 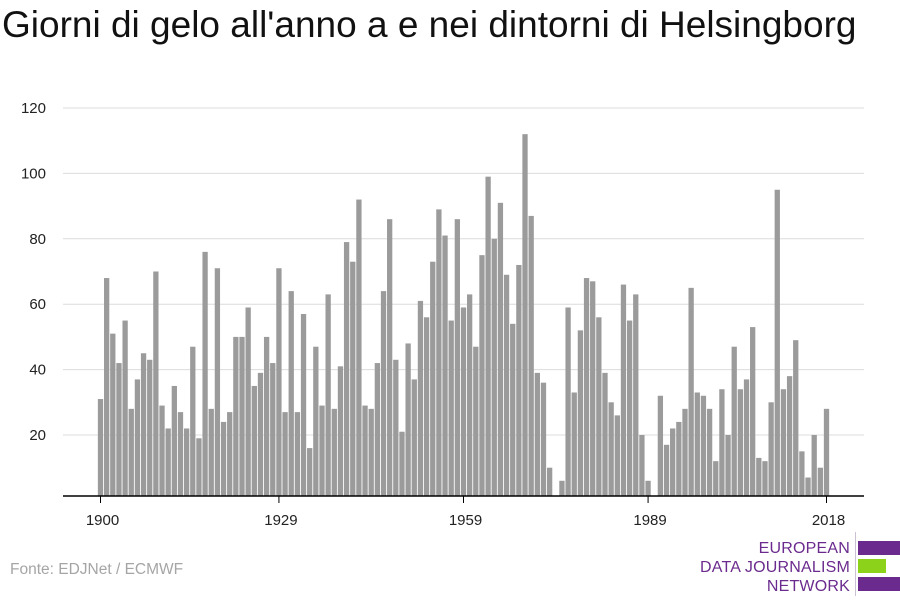 I want to click on bar-1996, so click(x=691, y=391).